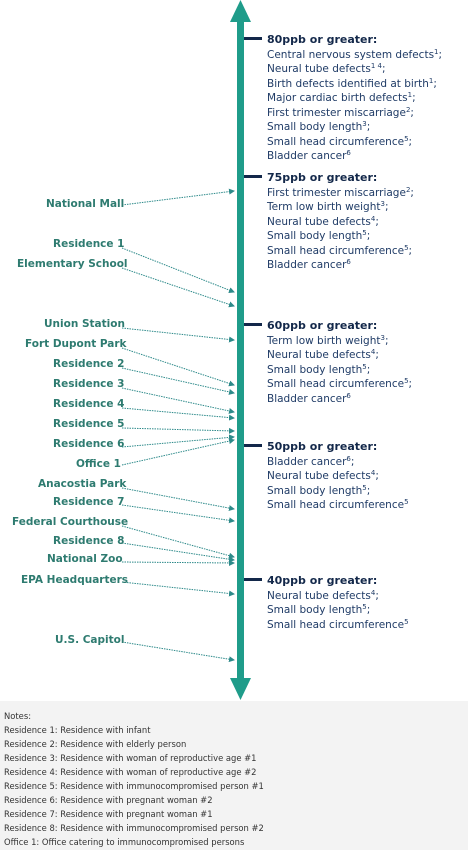 The image size is (468, 850). Describe the element at coordinates (376, 66) in the screenshot. I see `health-effect-reference: 1 4` at that location.